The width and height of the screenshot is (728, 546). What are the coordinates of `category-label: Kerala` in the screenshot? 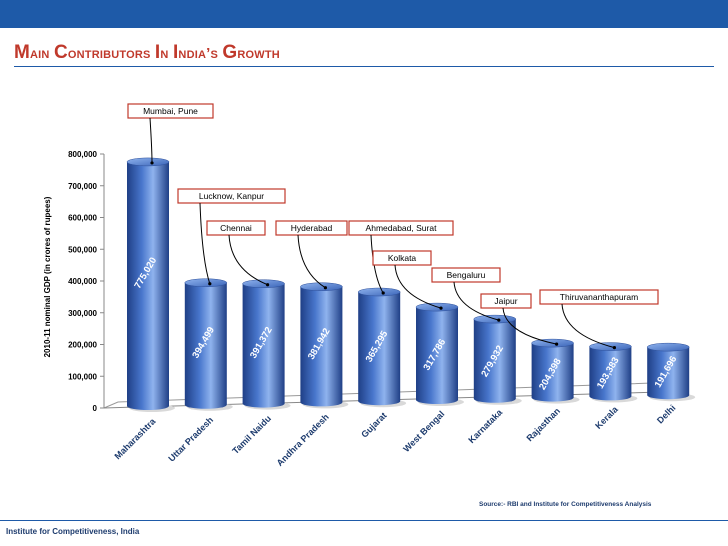 It's located at (606, 417).